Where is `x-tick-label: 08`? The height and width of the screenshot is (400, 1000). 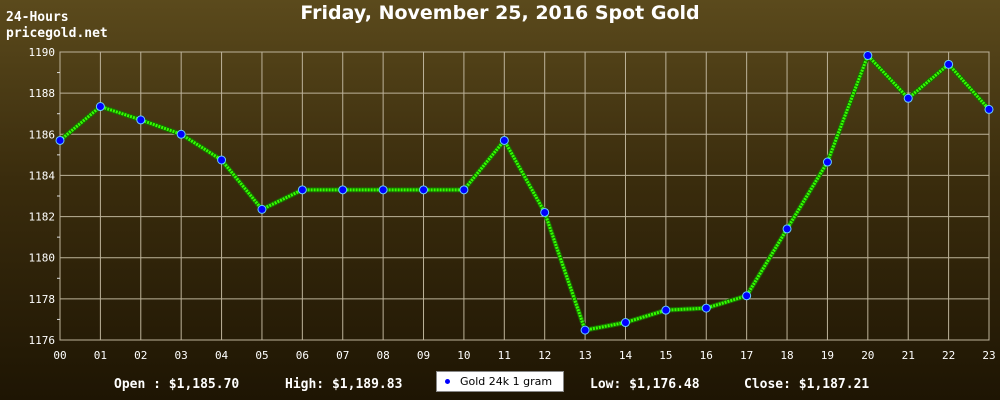
x-tick-label: 08 is located at coordinates (383, 355).